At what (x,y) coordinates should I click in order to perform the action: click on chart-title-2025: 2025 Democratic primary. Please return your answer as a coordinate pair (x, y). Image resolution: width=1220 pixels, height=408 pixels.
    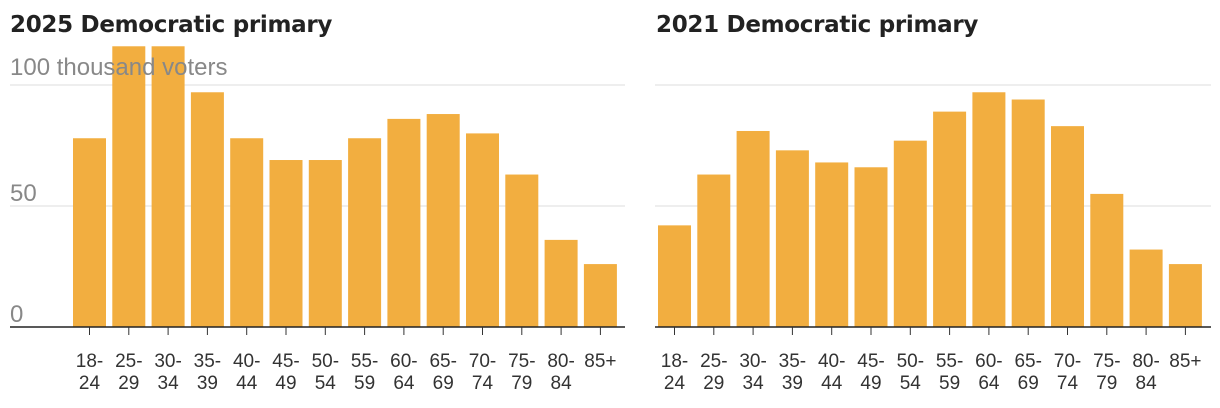
    Looking at the image, I should click on (171, 25).